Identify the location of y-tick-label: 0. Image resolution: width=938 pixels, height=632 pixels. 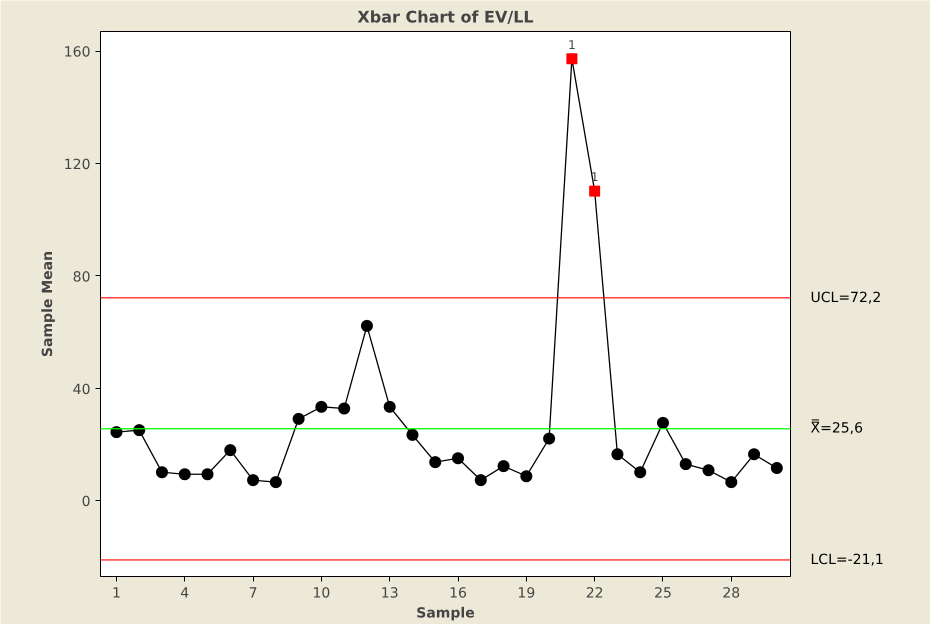
(86, 502).